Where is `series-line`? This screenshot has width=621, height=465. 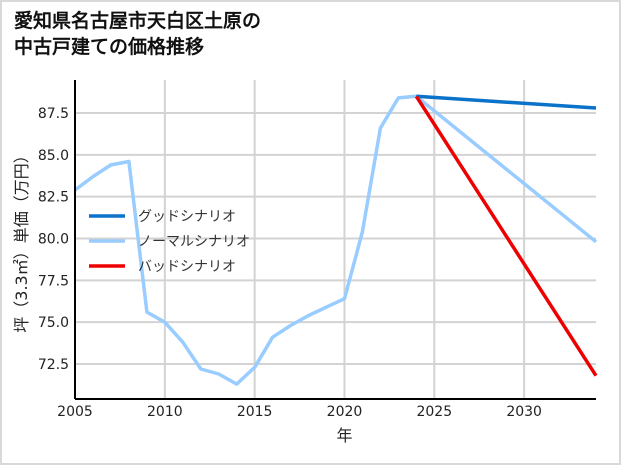 series-line is located at coordinates (506, 102).